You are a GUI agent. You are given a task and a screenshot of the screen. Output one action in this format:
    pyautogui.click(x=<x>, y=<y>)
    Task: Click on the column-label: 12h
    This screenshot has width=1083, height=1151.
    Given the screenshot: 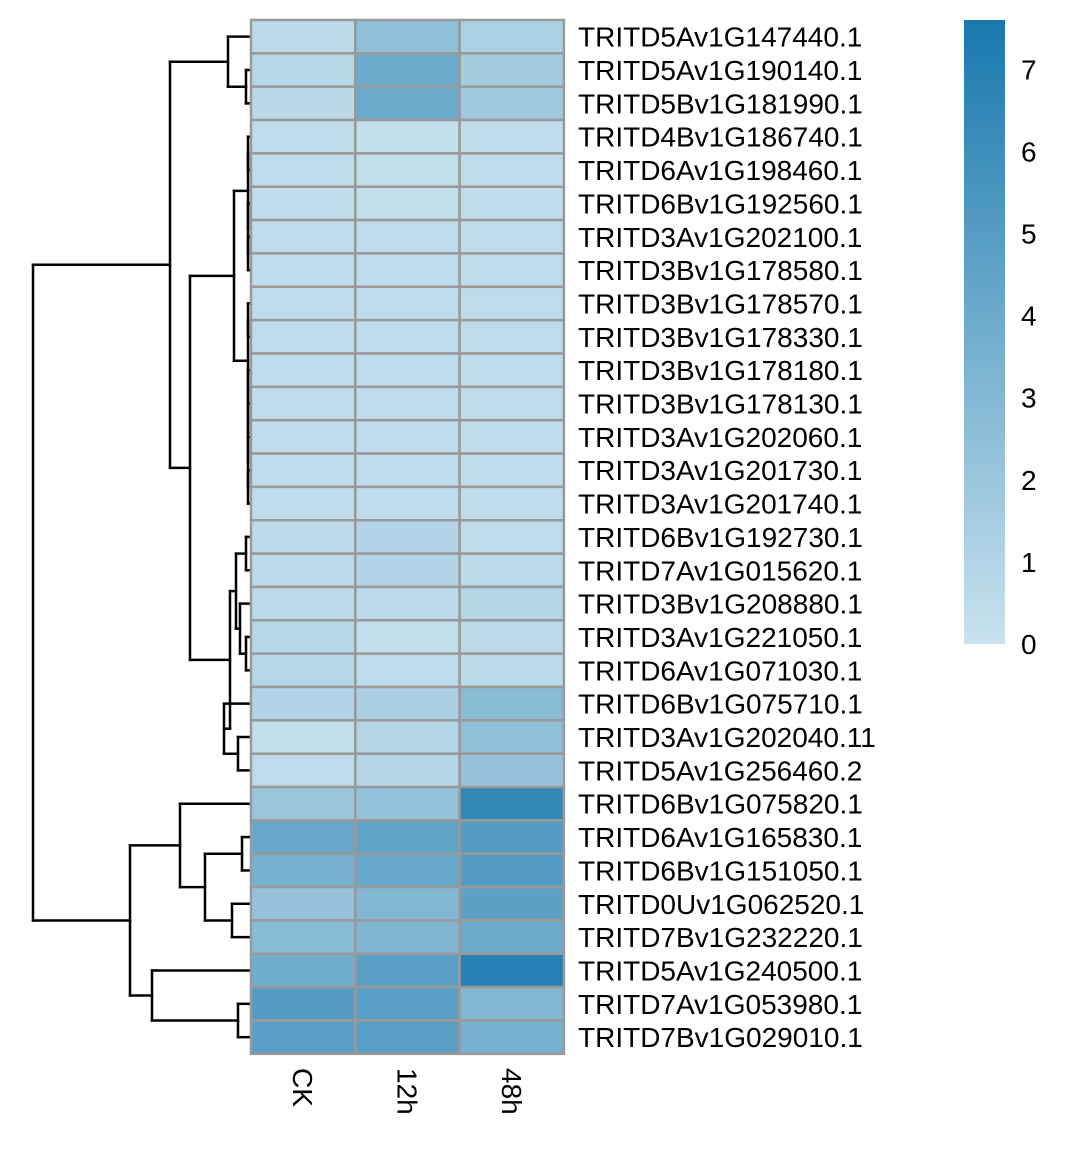 What is the action you would take?
    pyautogui.click(x=406, y=1091)
    